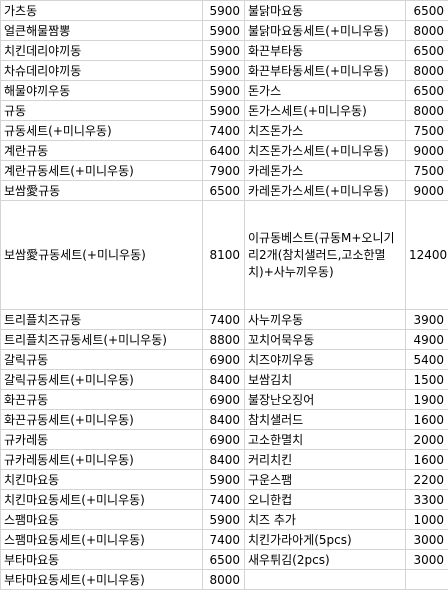 The height and width of the screenshot is (600, 448). What do you see at coordinates (325, 339) in the screenshot?
I see `menu-item-cell: 꼬치어묵우동` at bounding box center [325, 339].